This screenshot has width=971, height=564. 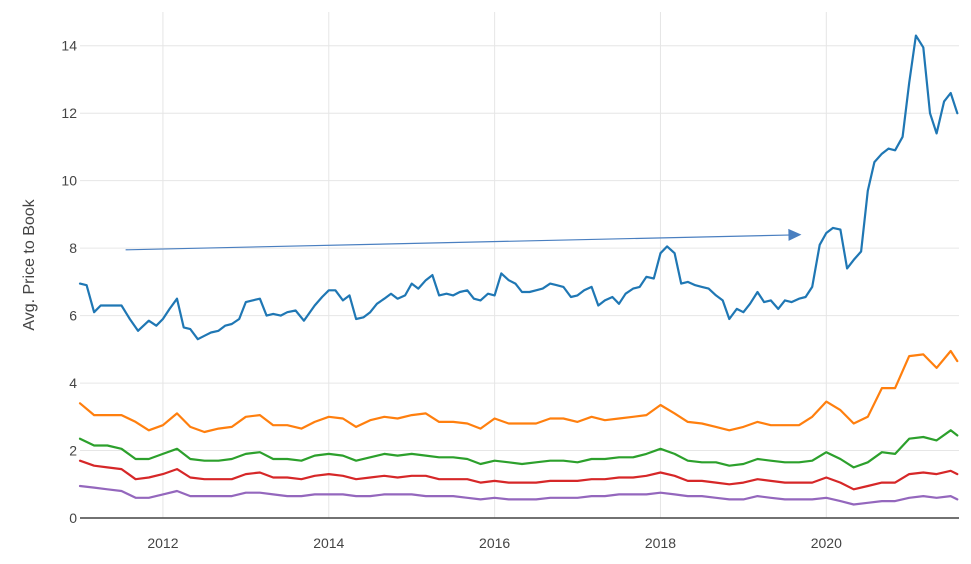 What do you see at coordinates (795, 234) in the screenshot?
I see `annotation-arrow-head` at bounding box center [795, 234].